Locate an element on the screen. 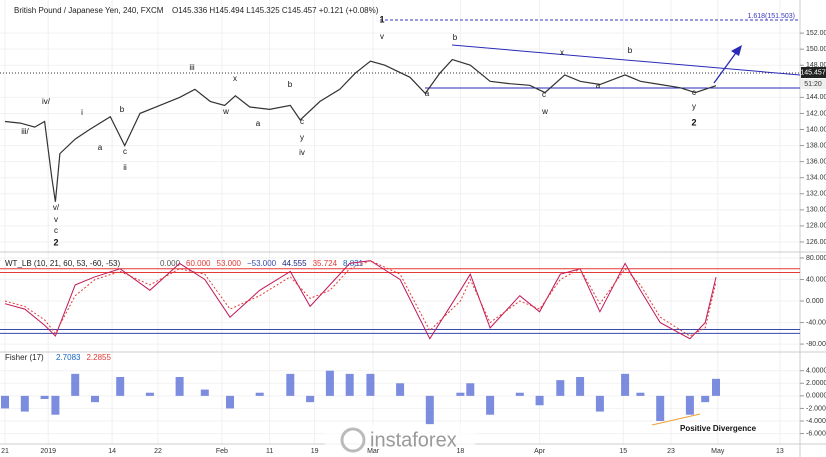 This screenshot has height=457, width=826. y-tick-label: 132.000 is located at coordinates (816, 194).